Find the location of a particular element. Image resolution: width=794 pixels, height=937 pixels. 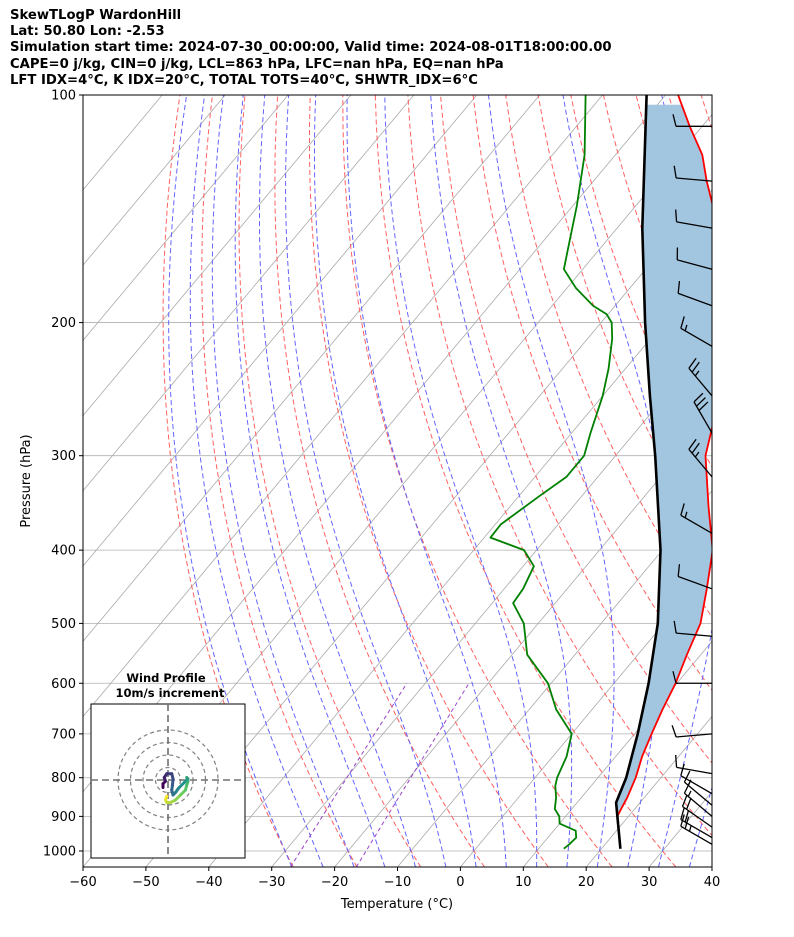

pressure-tick-label: 600 is located at coordinates (63, 684).